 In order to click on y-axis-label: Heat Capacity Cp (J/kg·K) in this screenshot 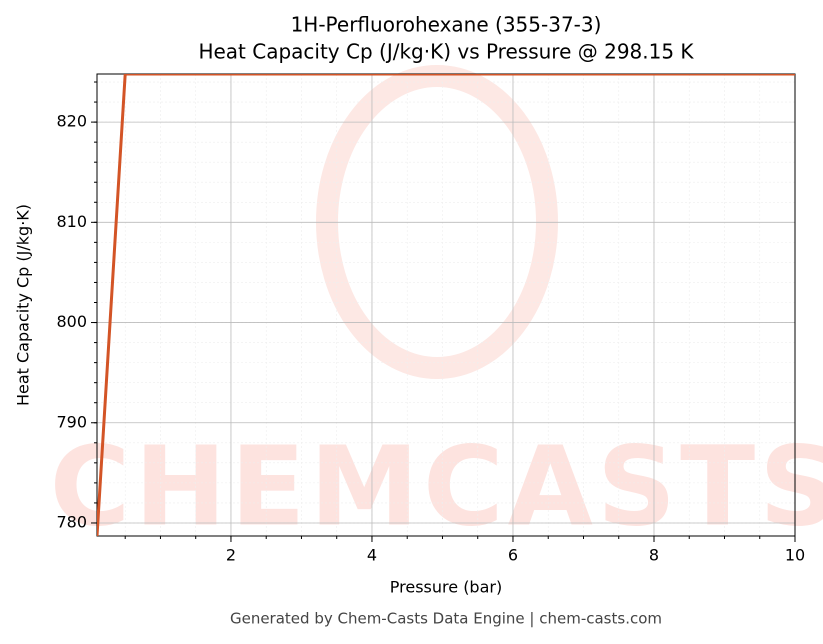, I will do `click(23, 305)`.